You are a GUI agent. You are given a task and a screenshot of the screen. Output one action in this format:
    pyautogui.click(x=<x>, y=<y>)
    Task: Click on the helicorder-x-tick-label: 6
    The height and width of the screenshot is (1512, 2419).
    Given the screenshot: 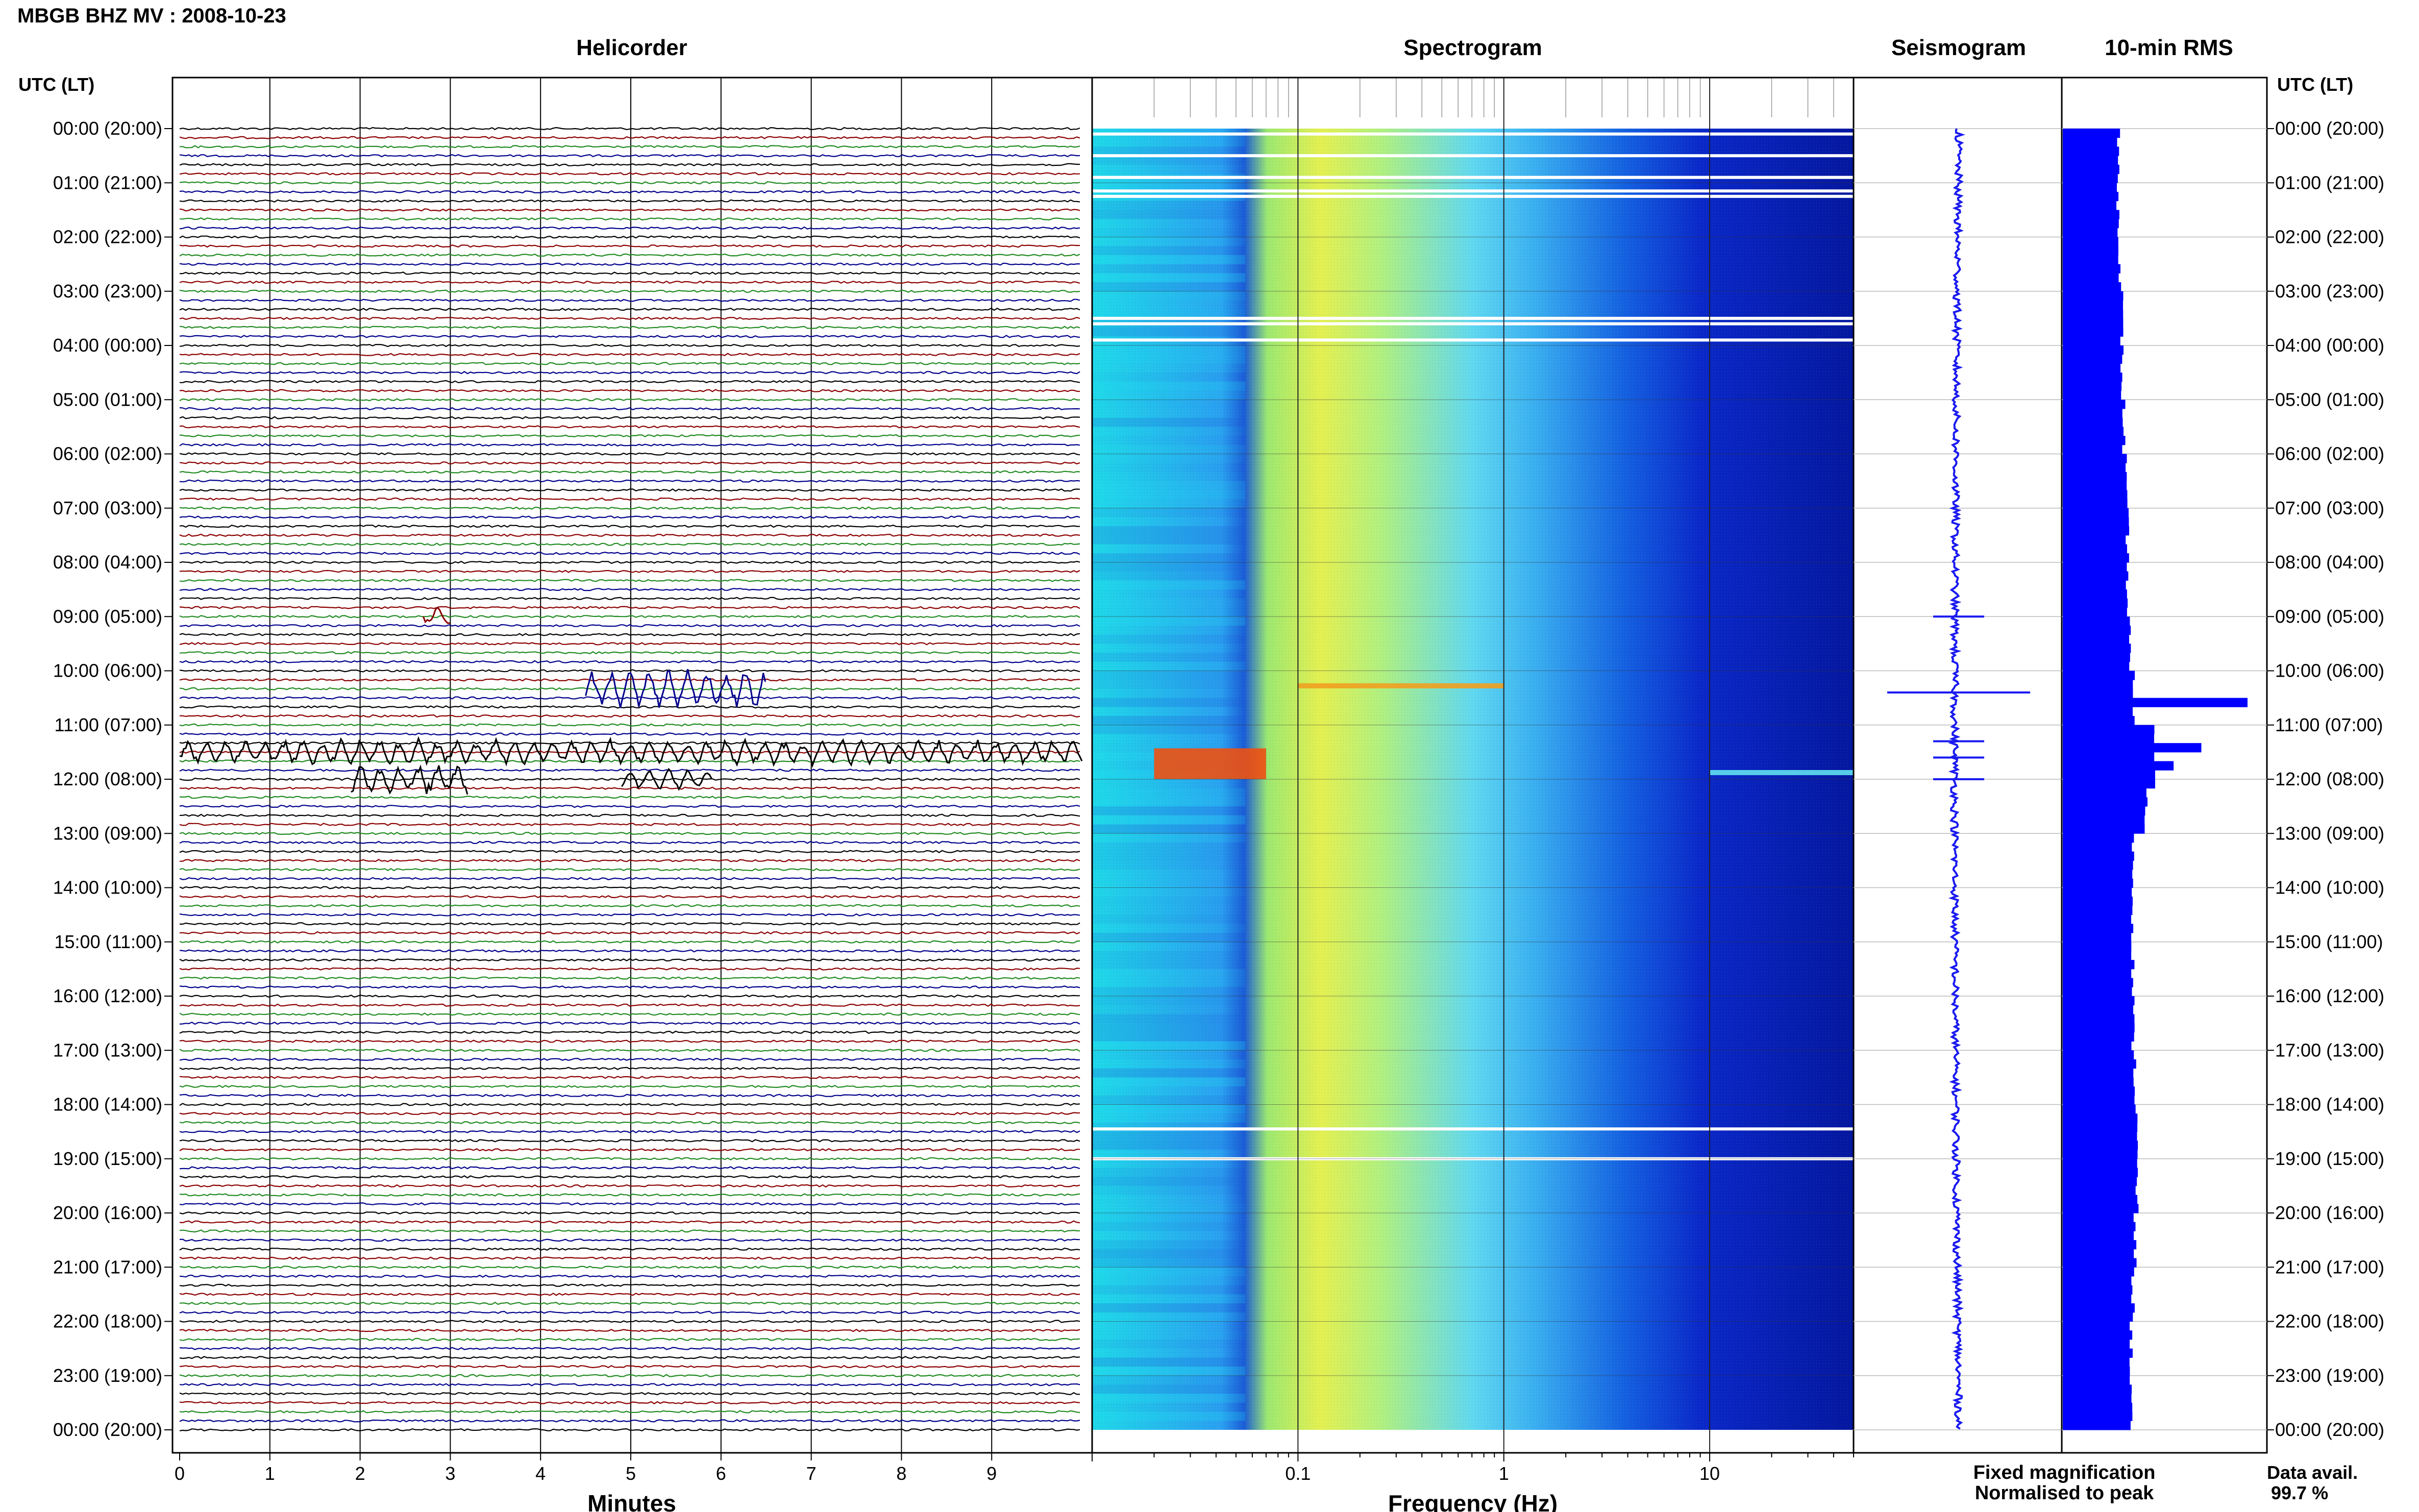 What is the action you would take?
    pyautogui.click(x=721, y=1473)
    